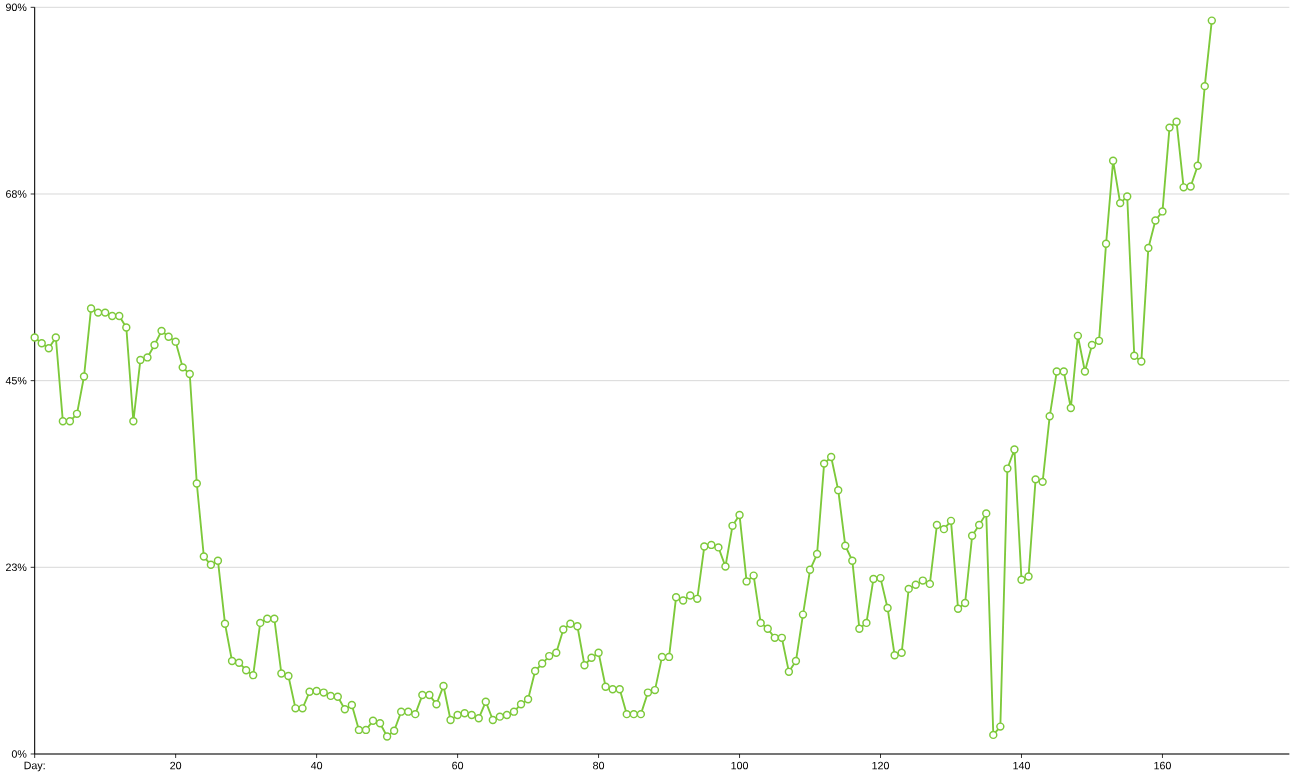 The image size is (1296, 781). I want to click on x-tick-label: 60, so click(458, 765).